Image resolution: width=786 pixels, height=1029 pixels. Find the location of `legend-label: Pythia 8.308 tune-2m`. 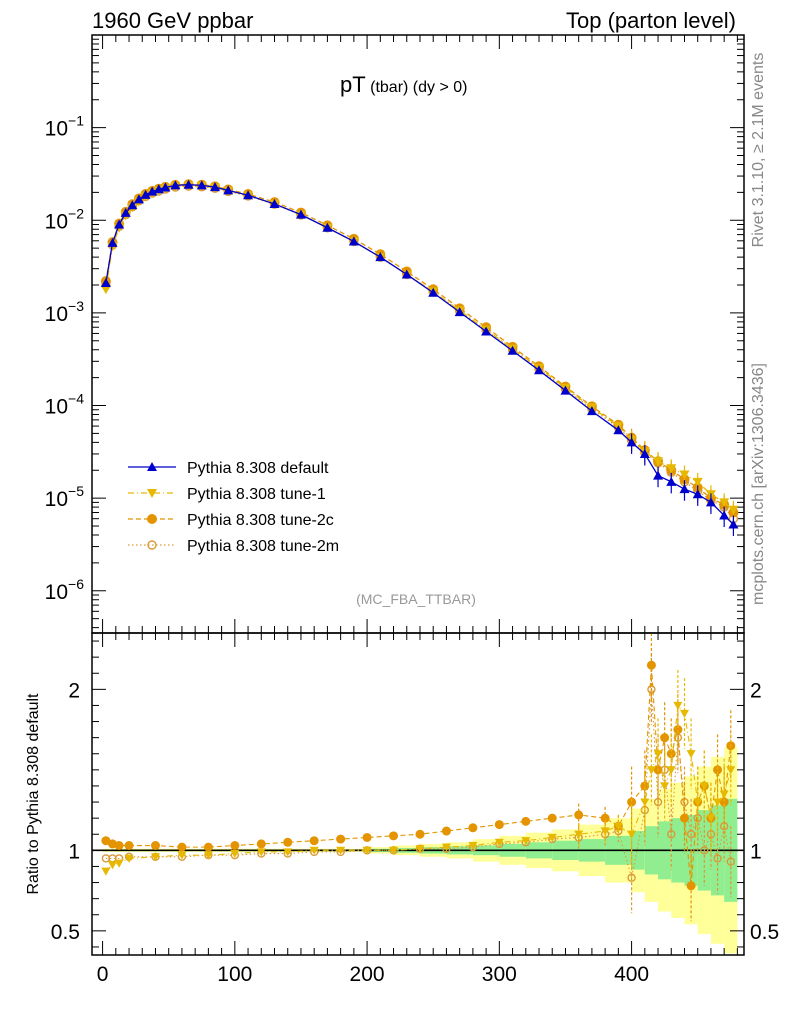

legend-label: Pythia 8.308 tune-2m is located at coordinates (263, 546).